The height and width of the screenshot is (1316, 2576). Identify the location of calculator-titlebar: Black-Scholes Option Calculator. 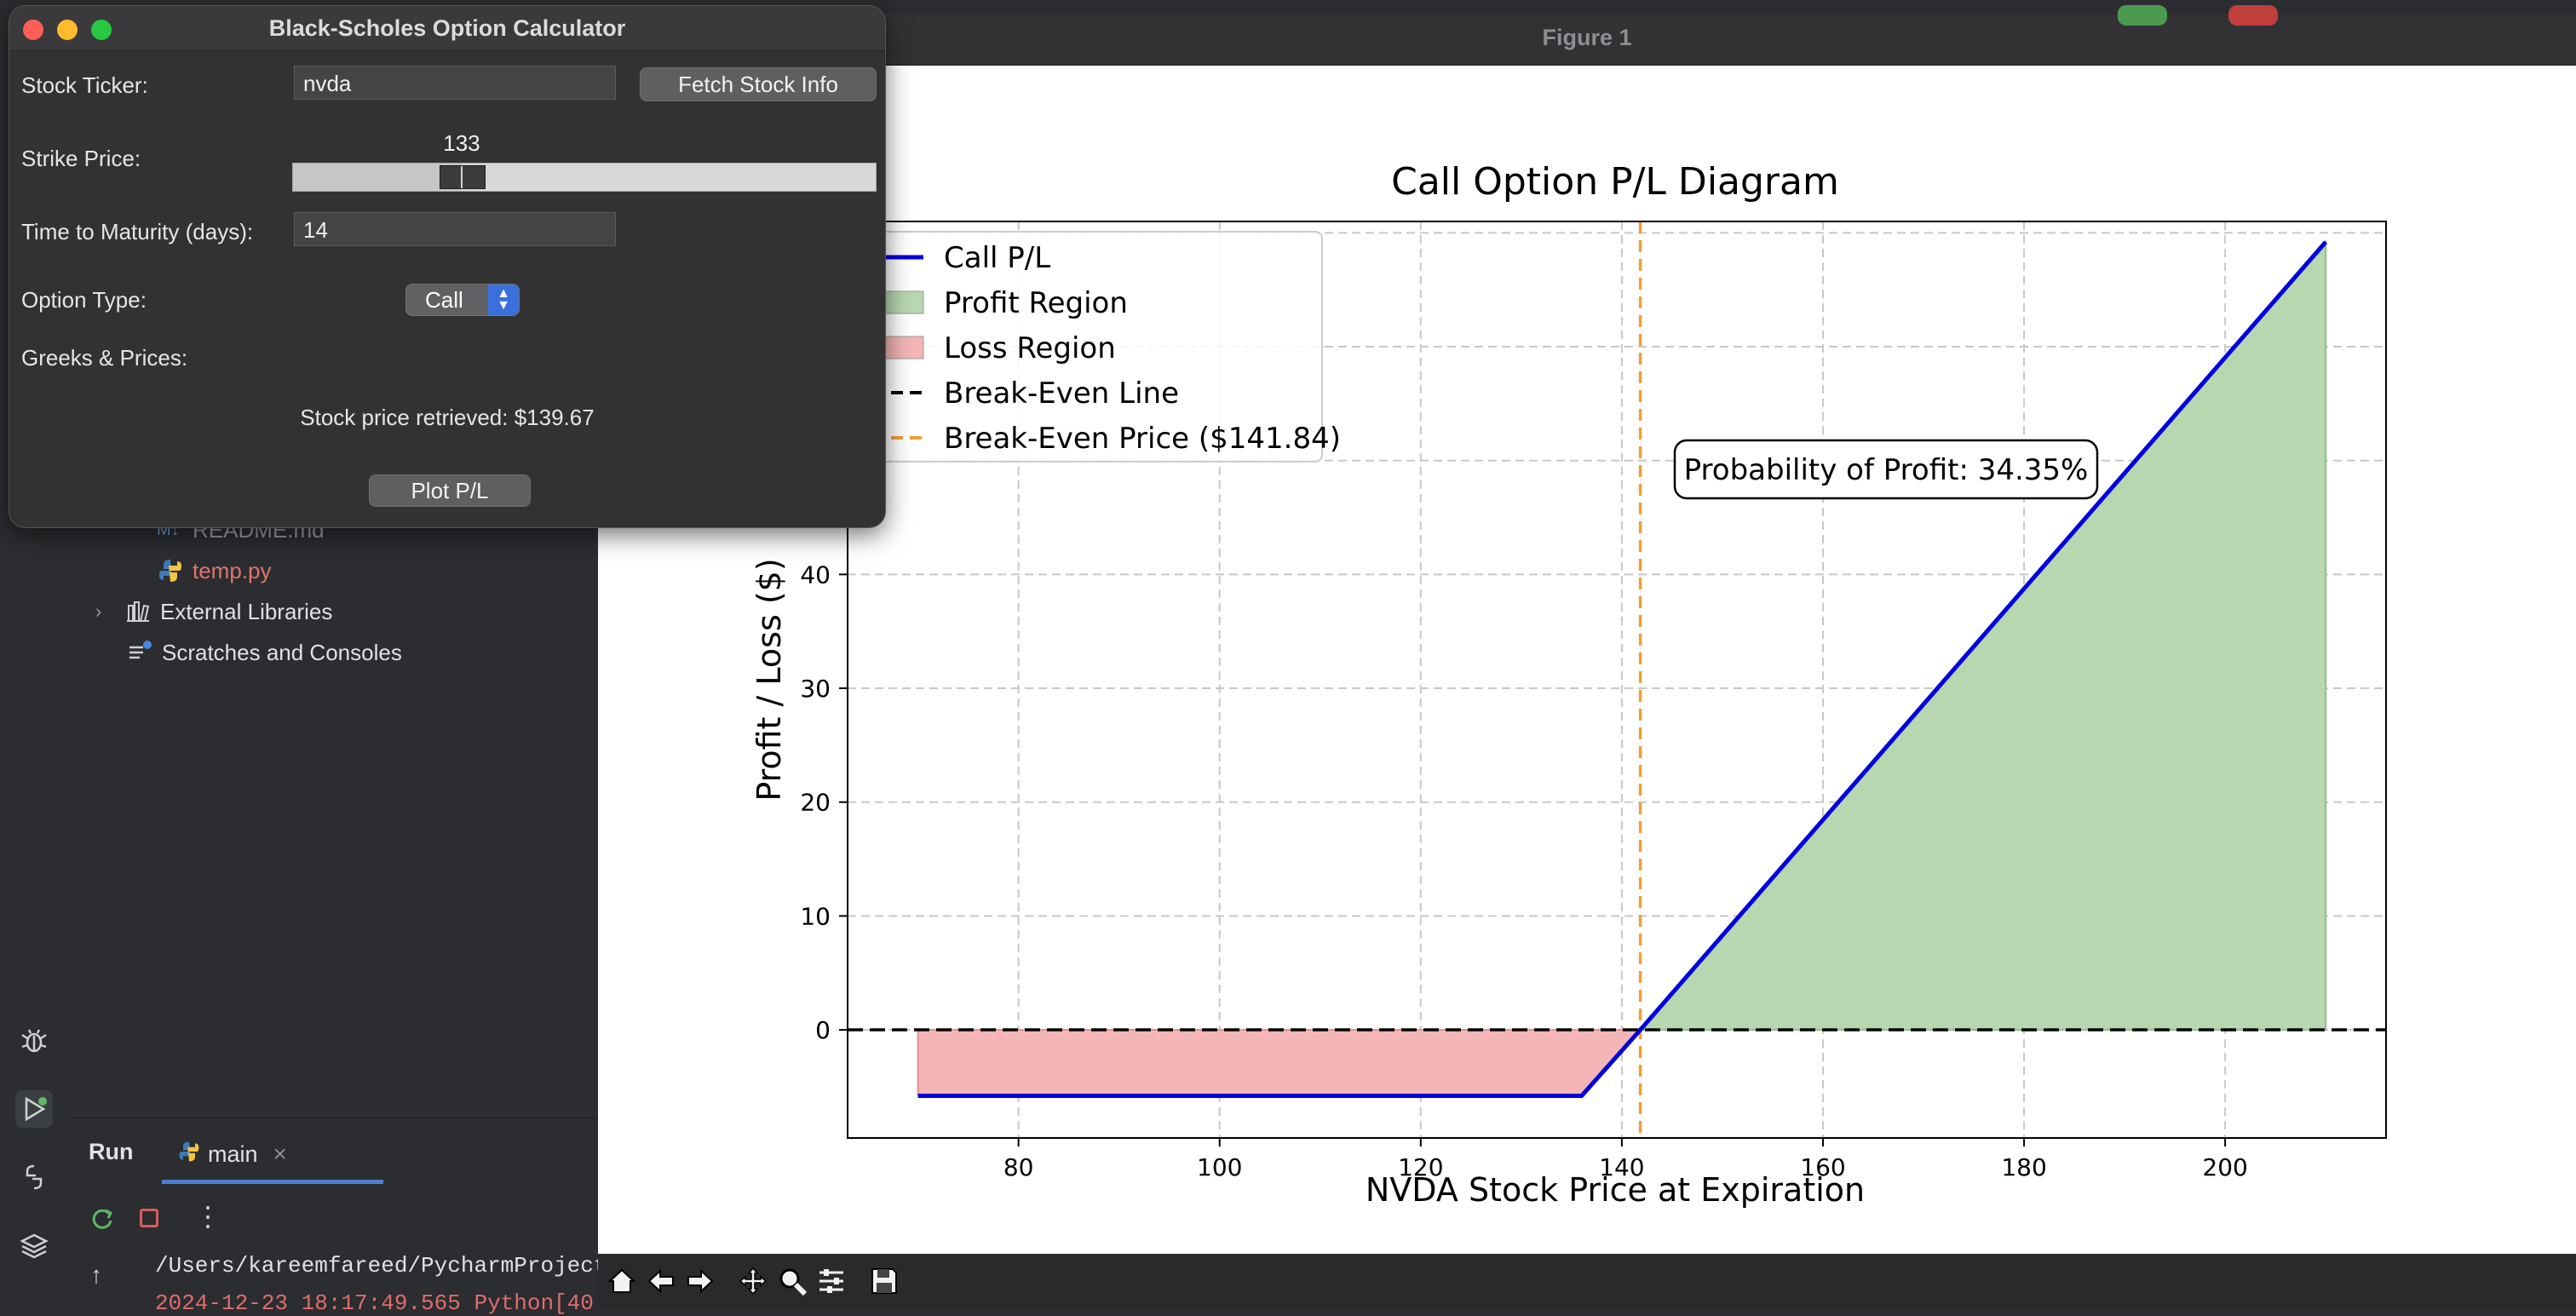
(447, 28).